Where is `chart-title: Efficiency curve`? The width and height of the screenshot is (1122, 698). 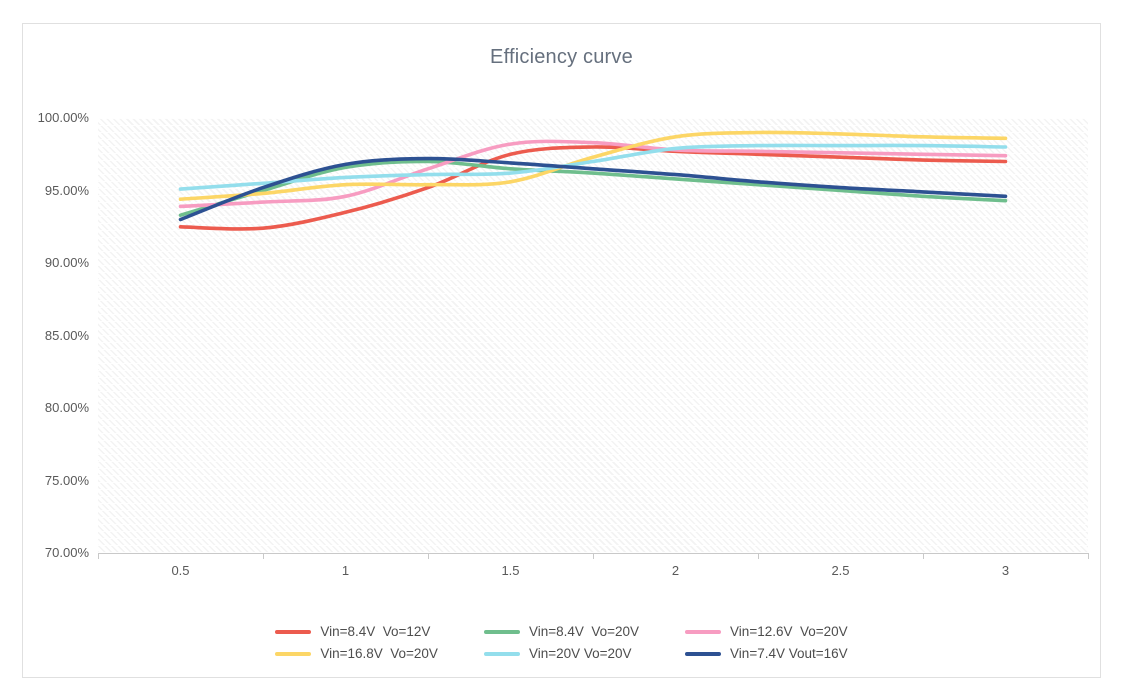 chart-title: Efficiency curve is located at coordinates (561, 57).